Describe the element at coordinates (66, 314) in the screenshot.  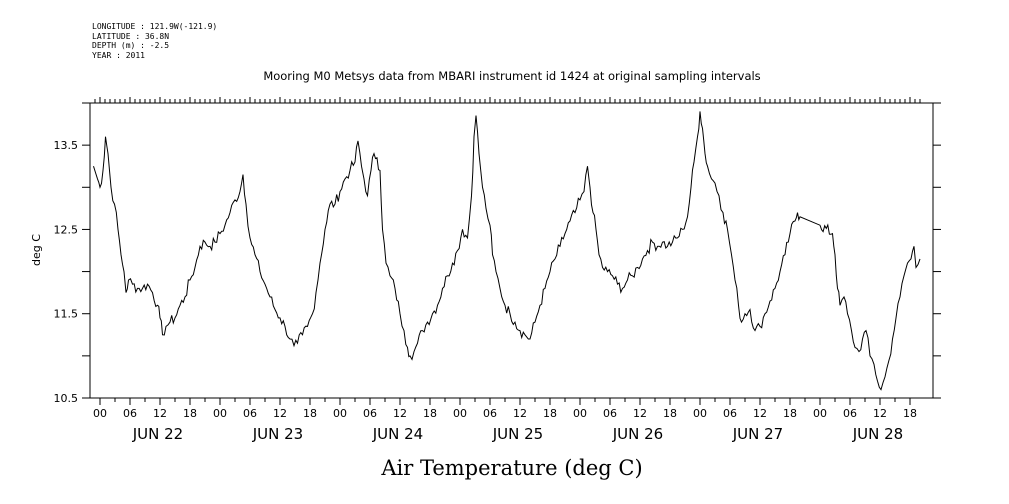
I see `y-tick-label: 11.5` at that location.